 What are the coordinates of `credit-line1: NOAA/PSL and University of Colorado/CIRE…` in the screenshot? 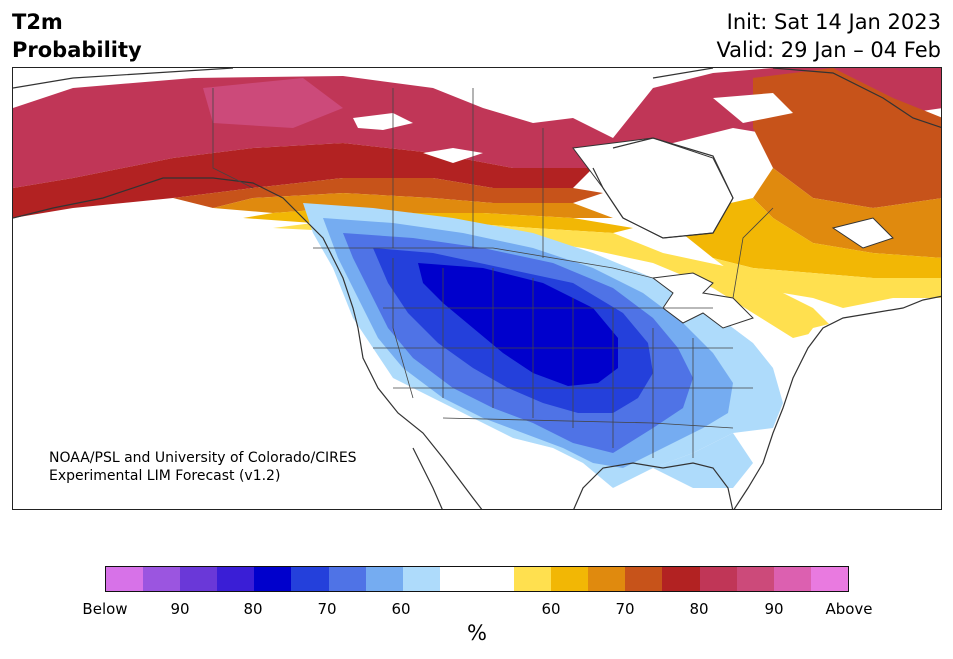 It's located at (203, 458).